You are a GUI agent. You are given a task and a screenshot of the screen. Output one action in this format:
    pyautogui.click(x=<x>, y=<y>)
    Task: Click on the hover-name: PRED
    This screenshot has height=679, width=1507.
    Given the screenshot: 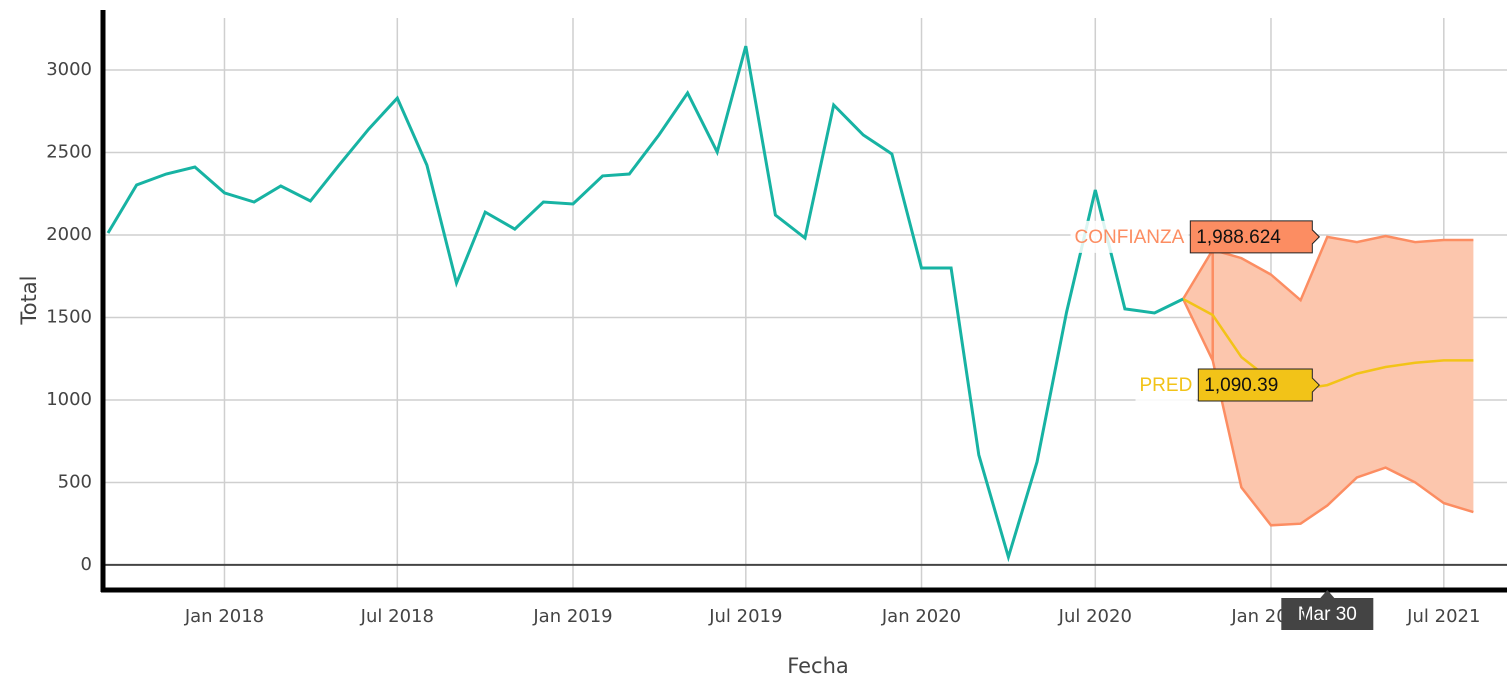 What is the action you would take?
    pyautogui.click(x=1166, y=385)
    